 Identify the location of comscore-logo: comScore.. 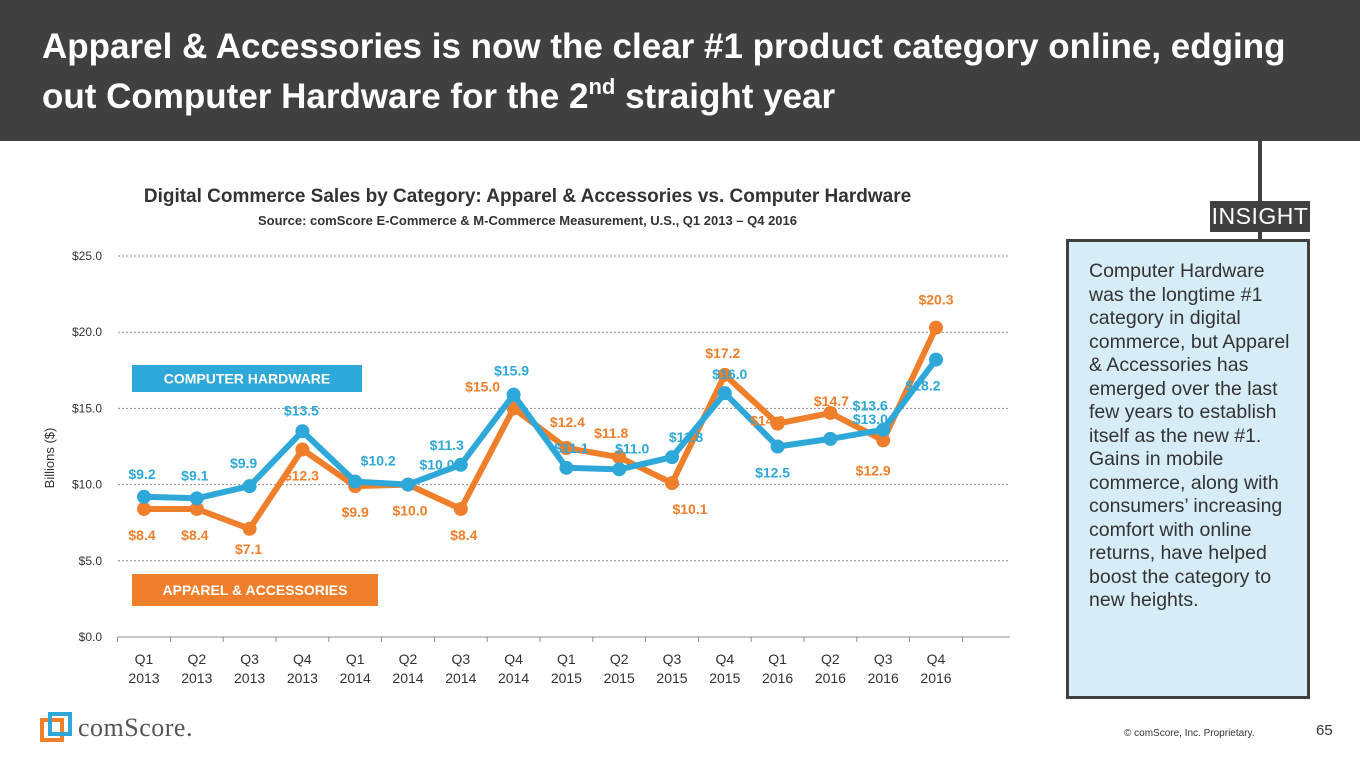
(140, 728).